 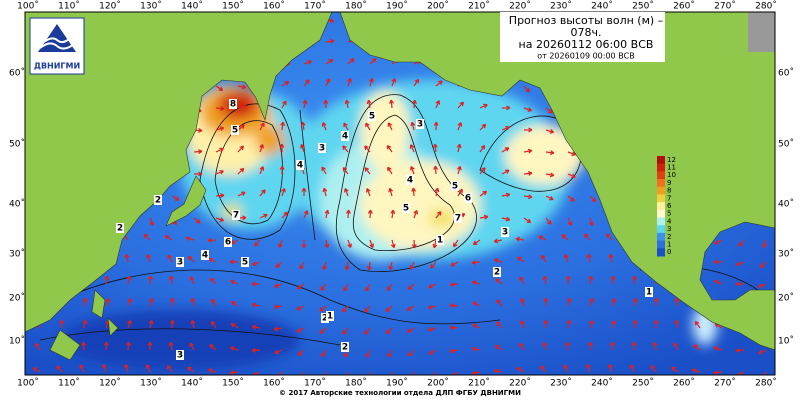 What do you see at coordinates (17, 144) in the screenshot?
I see `latitude-label: 50˚` at bounding box center [17, 144].